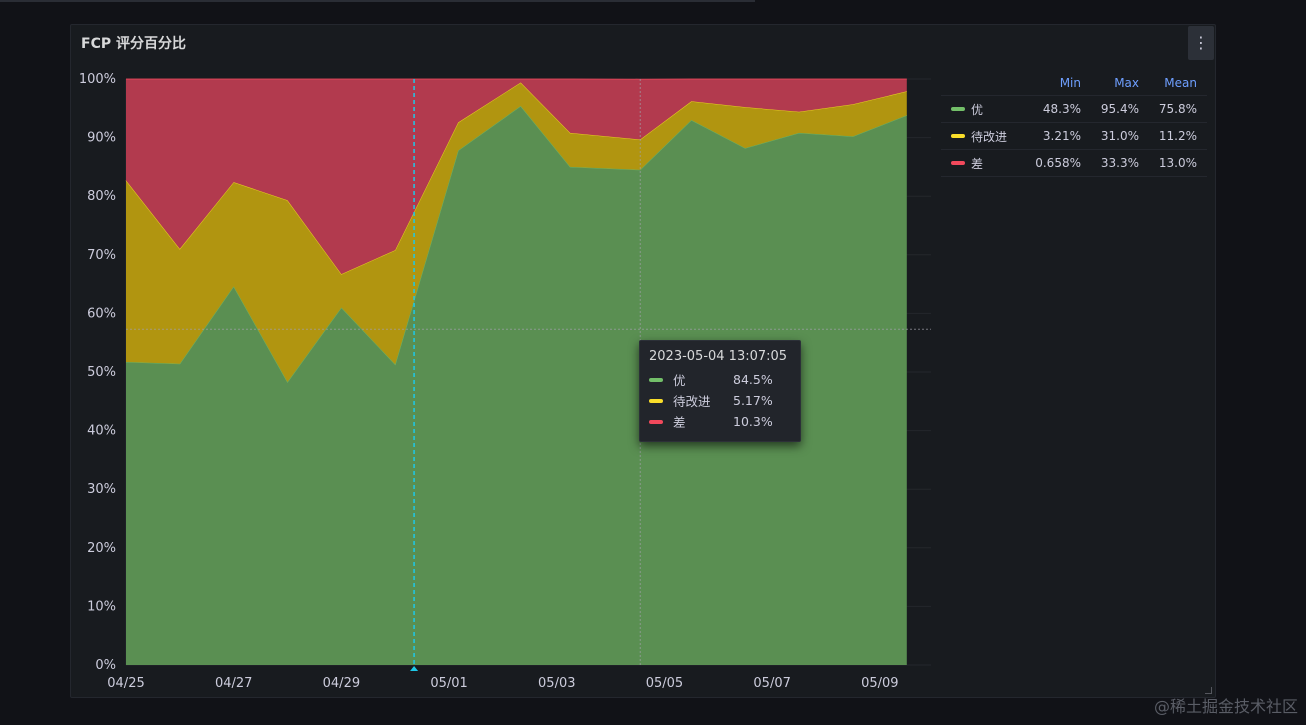  Describe the element at coordinates (1208, 690) in the screenshot. I see `resize-handle` at that location.